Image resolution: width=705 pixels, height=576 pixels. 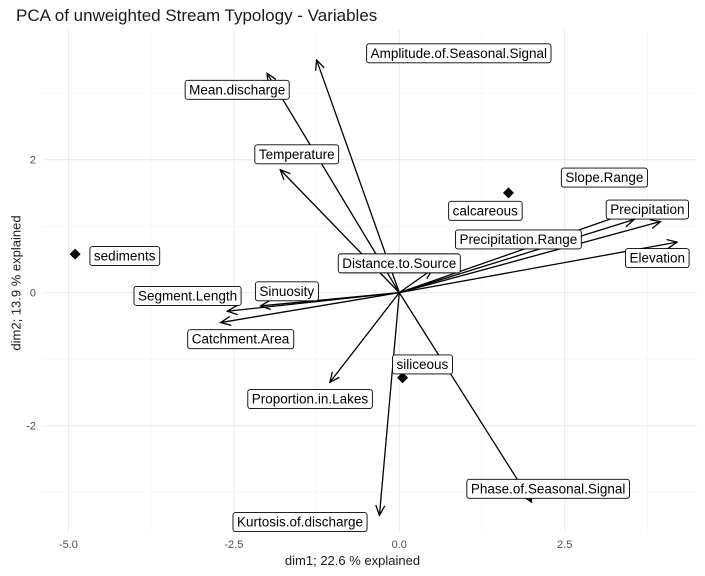 I want to click on variable-label: Segment.Length, so click(x=187, y=296).